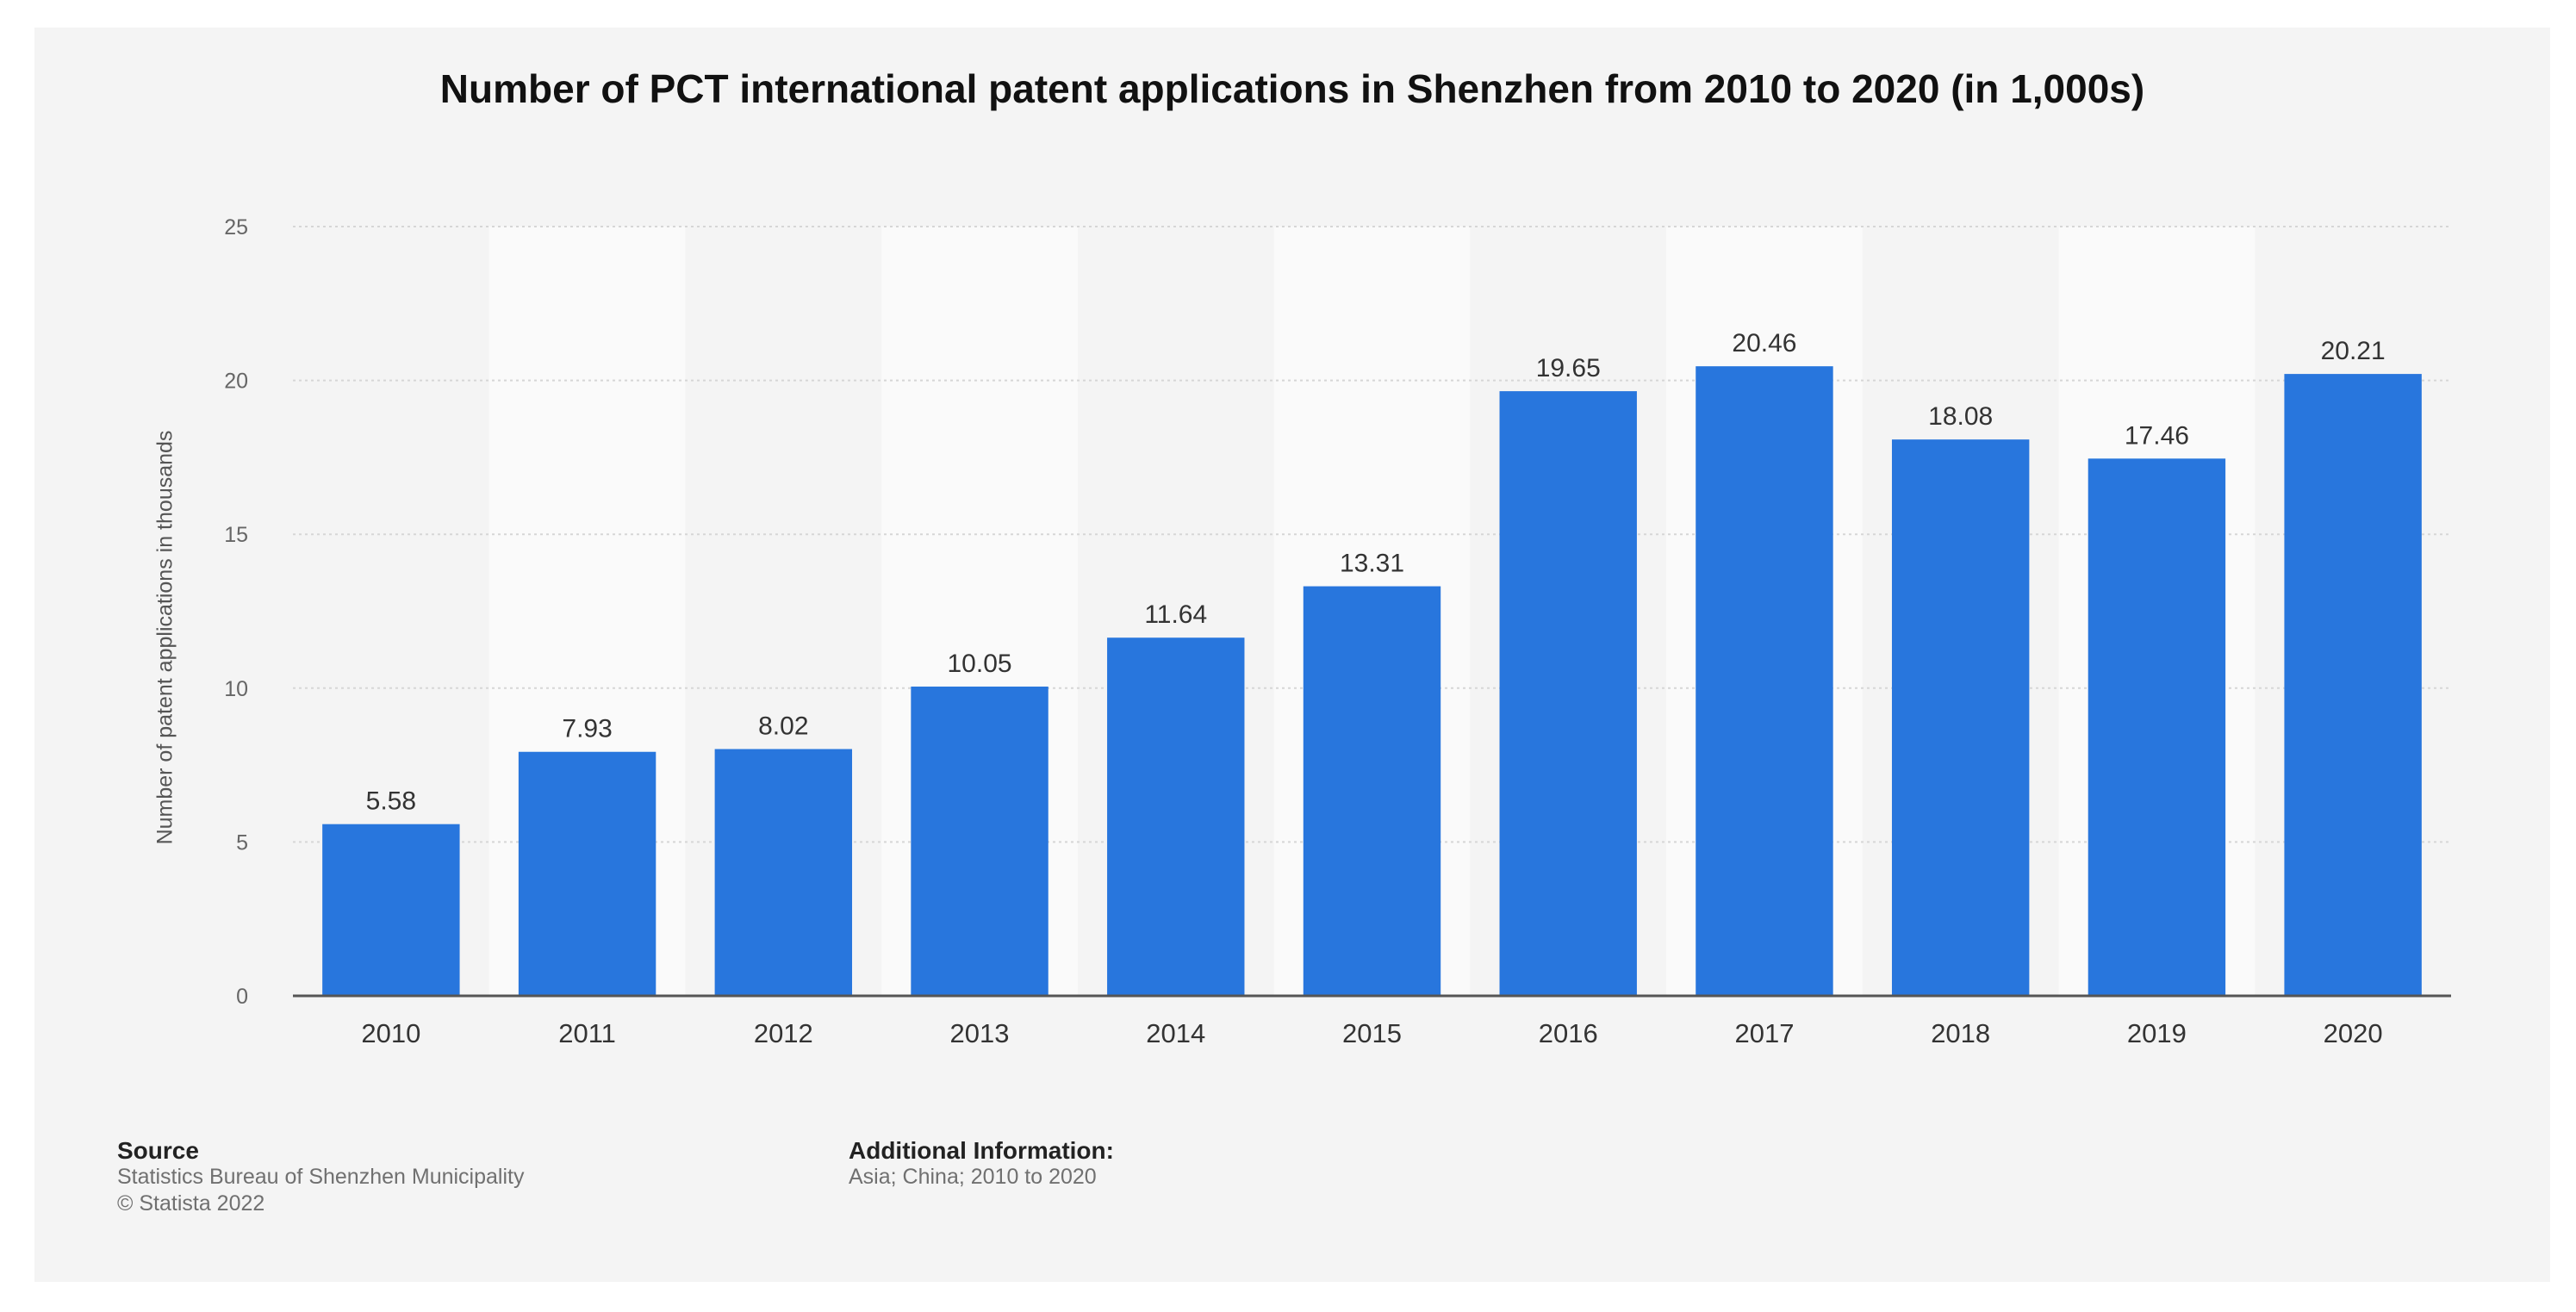  What do you see at coordinates (1569, 1033) in the screenshot?
I see `x-tick-label: 2016` at bounding box center [1569, 1033].